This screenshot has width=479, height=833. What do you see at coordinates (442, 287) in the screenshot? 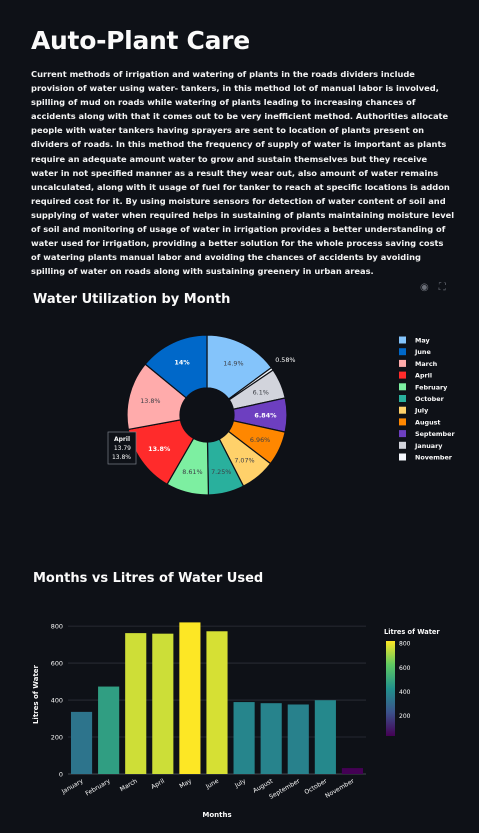
I see `fullscreen-icon: ⛶` at bounding box center [442, 287].